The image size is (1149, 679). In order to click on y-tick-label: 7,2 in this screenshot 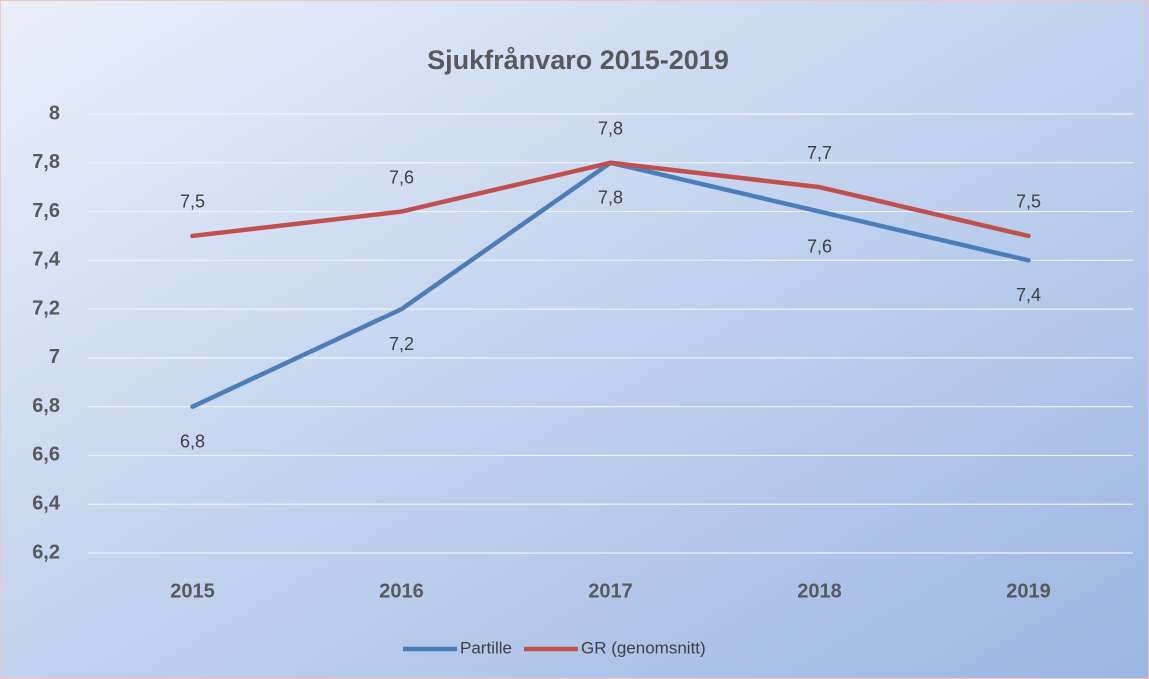, I will do `click(46, 308)`.